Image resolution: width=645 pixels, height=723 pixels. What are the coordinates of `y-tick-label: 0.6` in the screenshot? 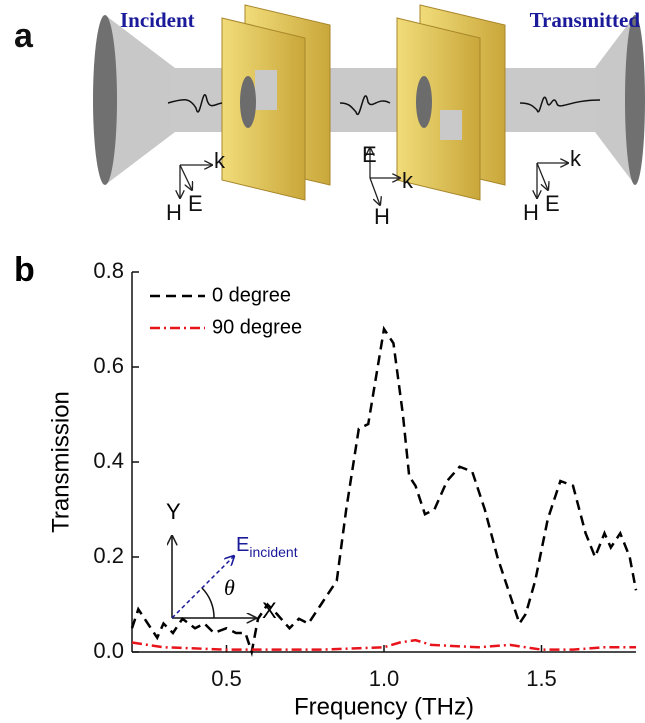 It's located at (108, 365).